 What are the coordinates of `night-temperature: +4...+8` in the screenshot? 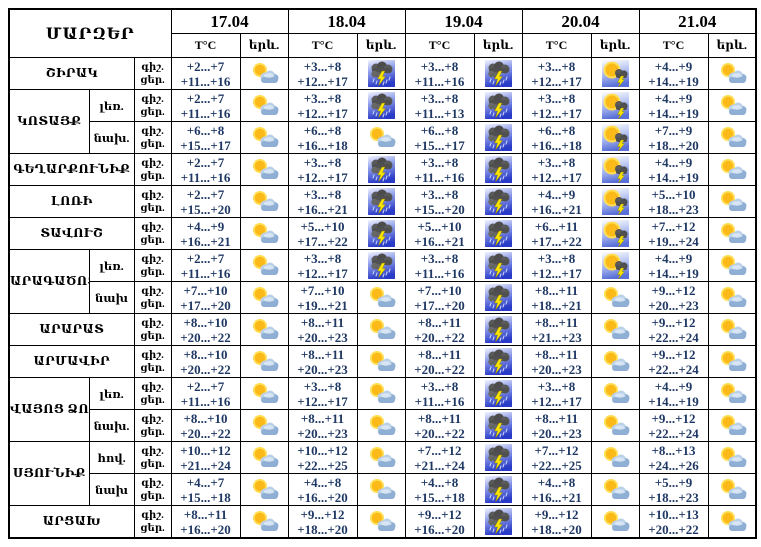 It's located at (322, 482).